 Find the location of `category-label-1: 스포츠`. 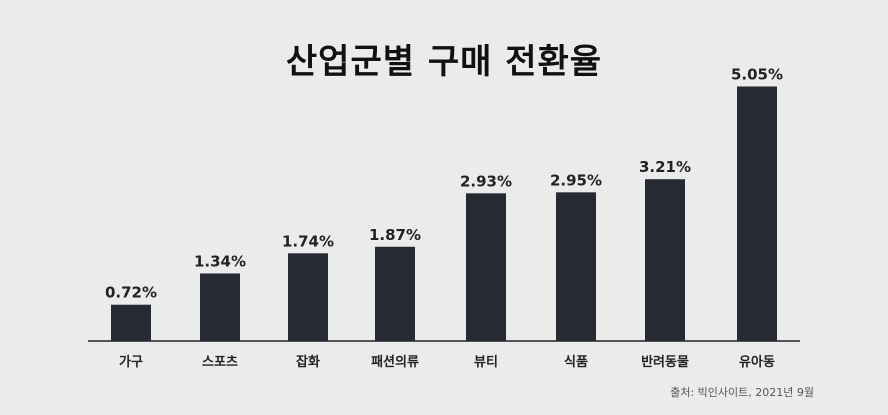

category-label-1: 스포츠 is located at coordinates (220, 362).